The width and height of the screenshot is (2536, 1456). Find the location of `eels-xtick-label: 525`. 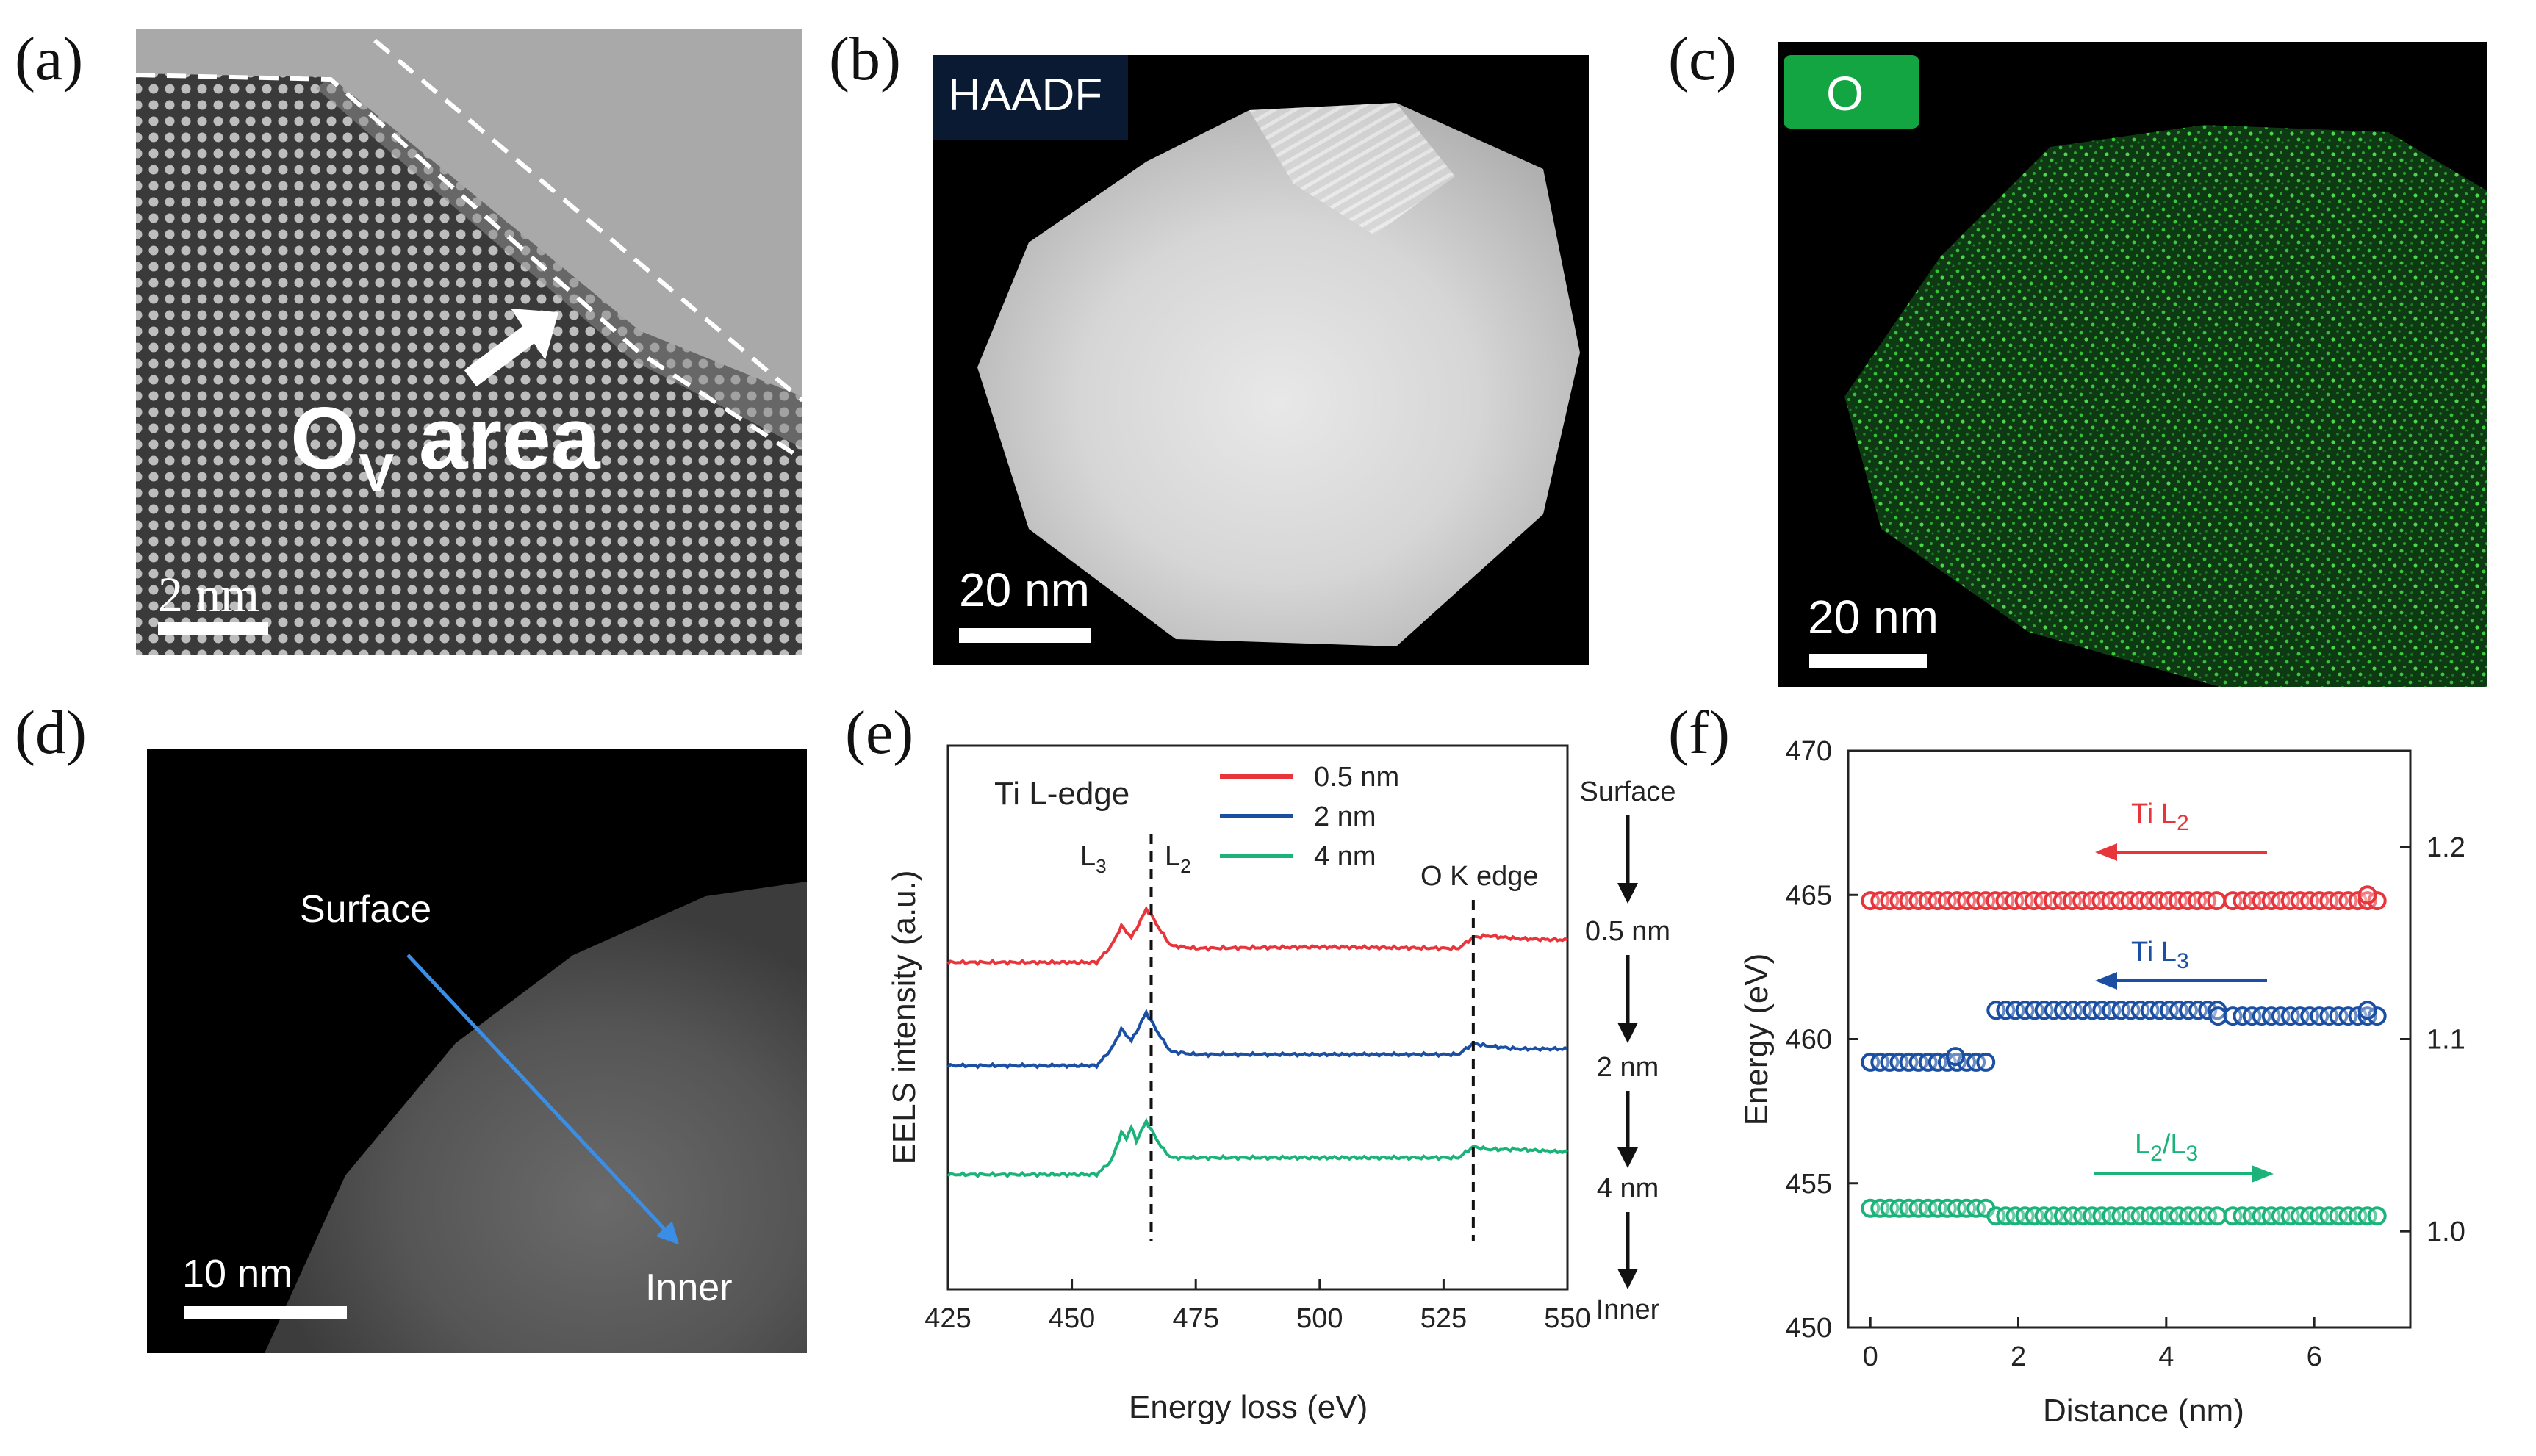

eels-xtick-label: 525 is located at coordinates (1443, 1318).